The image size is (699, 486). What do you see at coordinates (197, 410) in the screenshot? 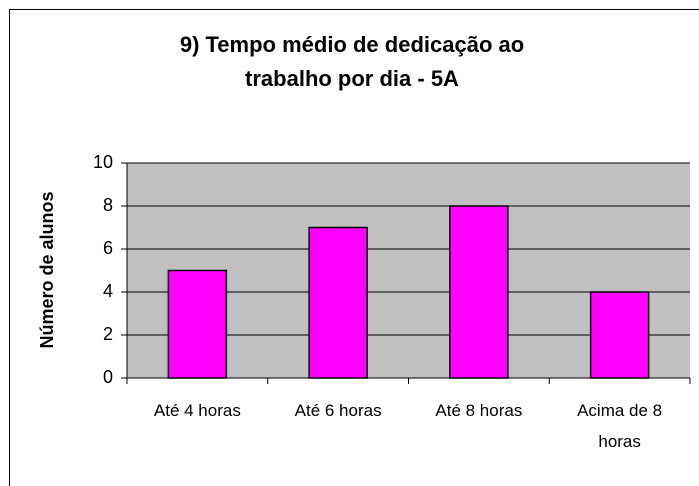
I see `x-tick-label: Até 4 horas` at bounding box center [197, 410].